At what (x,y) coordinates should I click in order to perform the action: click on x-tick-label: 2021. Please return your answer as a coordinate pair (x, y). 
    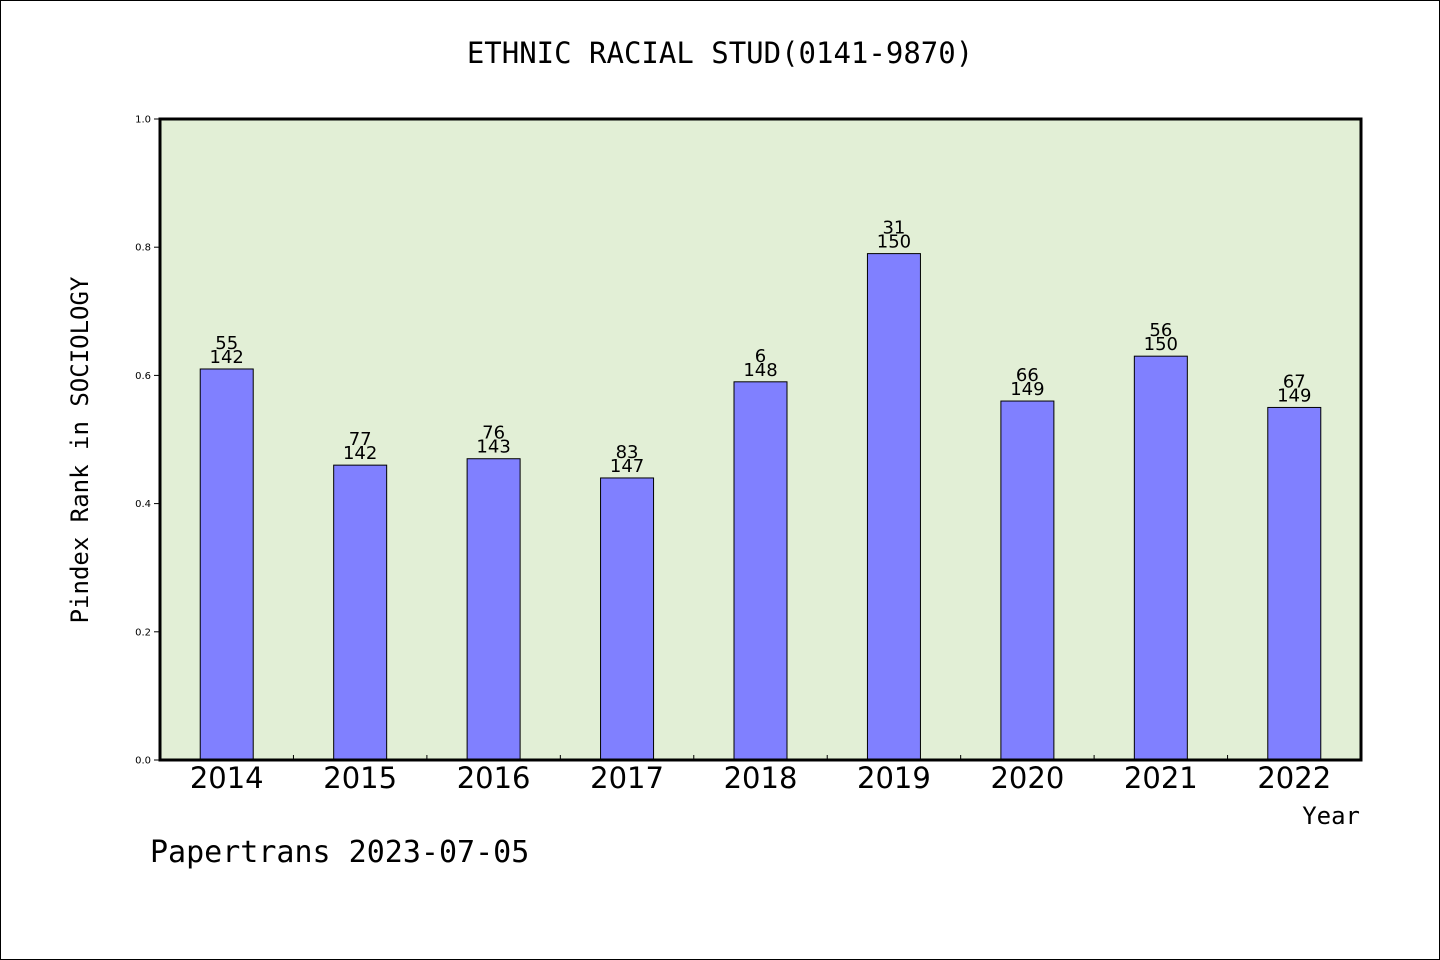
    Looking at the image, I should click on (1161, 778).